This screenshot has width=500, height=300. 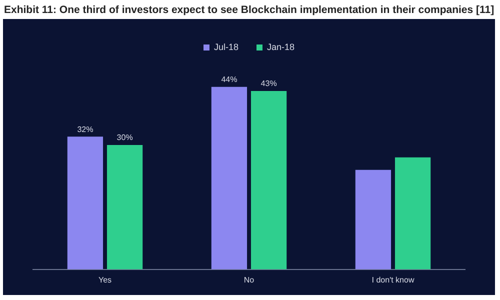 What do you see at coordinates (393, 279) in the screenshot?
I see `x-tick-label: I don't know` at bounding box center [393, 279].